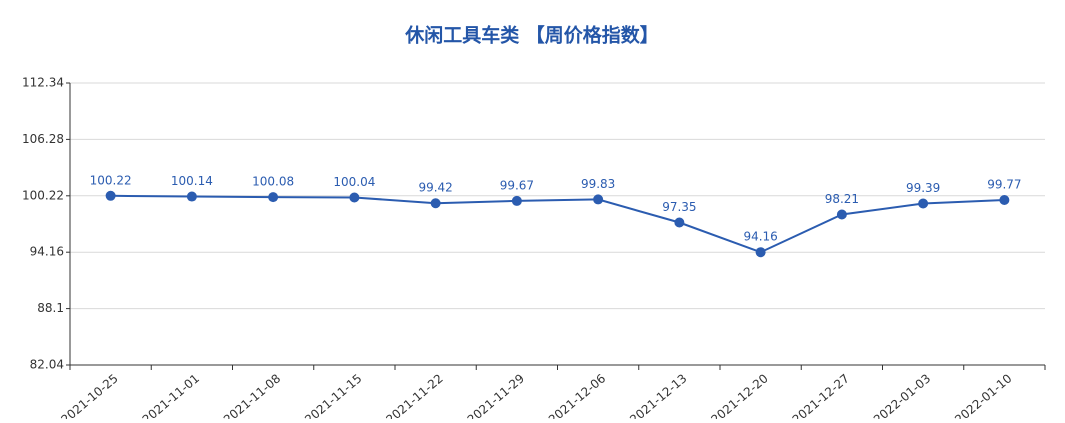 The height and width of the screenshot is (423, 1065). What do you see at coordinates (435, 188) in the screenshot?
I see `data-label: 99.42` at bounding box center [435, 188].